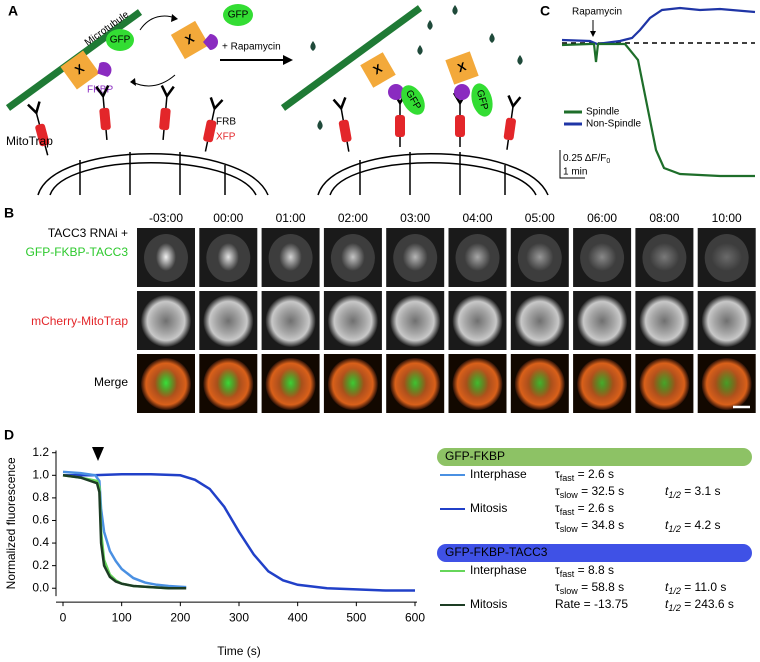 This screenshot has width=760, height=662. What do you see at coordinates (11, 523) in the screenshot?
I see `y-axis-label: Normalized fluorescence` at bounding box center [11, 523].